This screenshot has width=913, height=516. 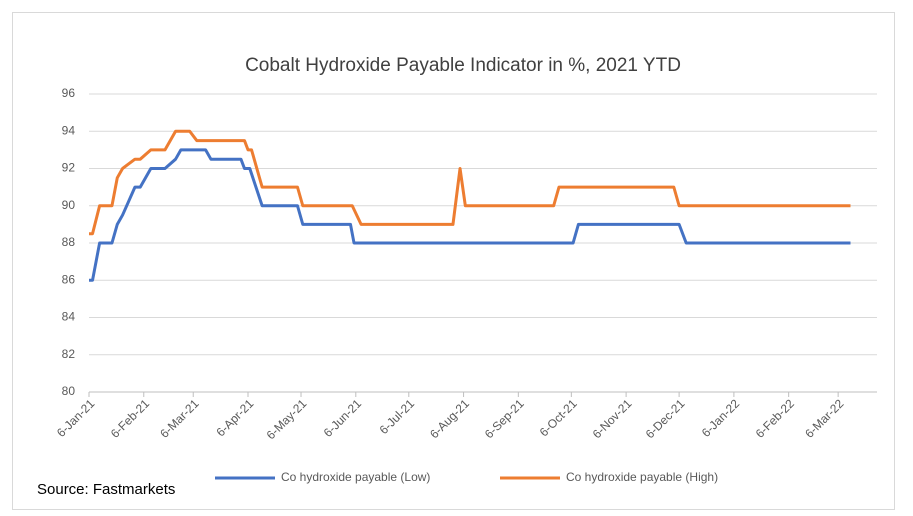 What do you see at coordinates (642, 477) in the screenshot?
I see `legend-label: Co hydroxide payable (High)` at bounding box center [642, 477].